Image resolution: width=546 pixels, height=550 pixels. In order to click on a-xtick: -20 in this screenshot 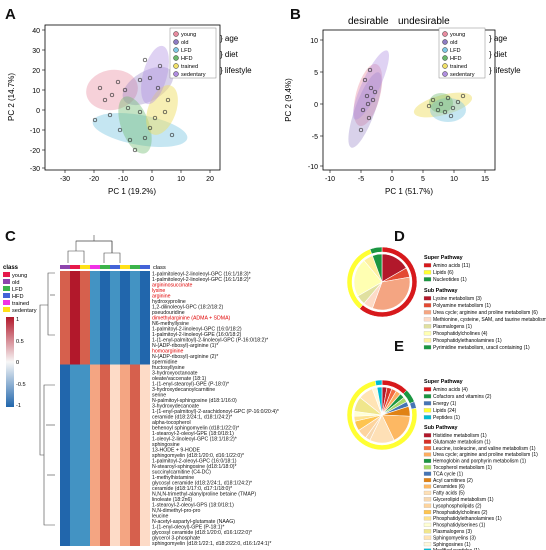, I will do `click(94, 179)`.